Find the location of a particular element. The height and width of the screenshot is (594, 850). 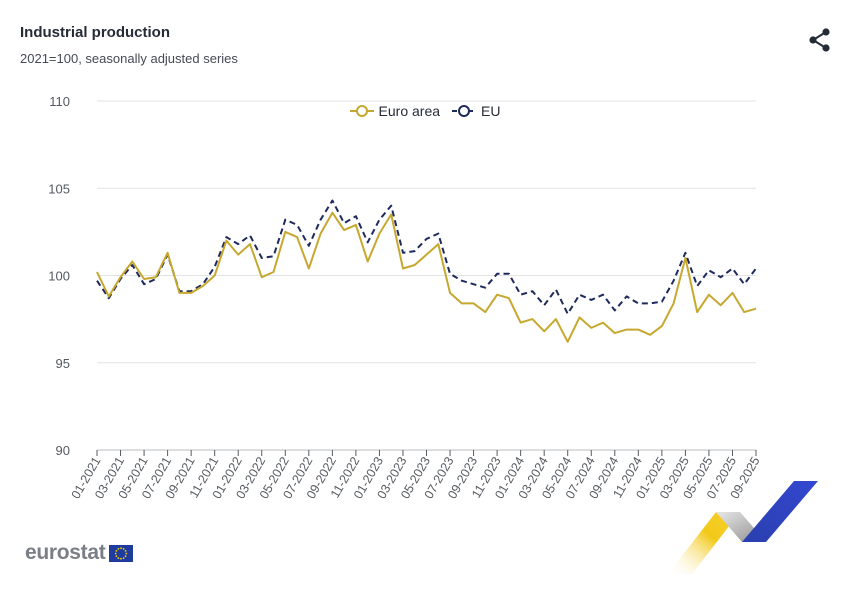

chart-subtitle: 2021=100, seasonally adjusted series is located at coordinates (129, 58).